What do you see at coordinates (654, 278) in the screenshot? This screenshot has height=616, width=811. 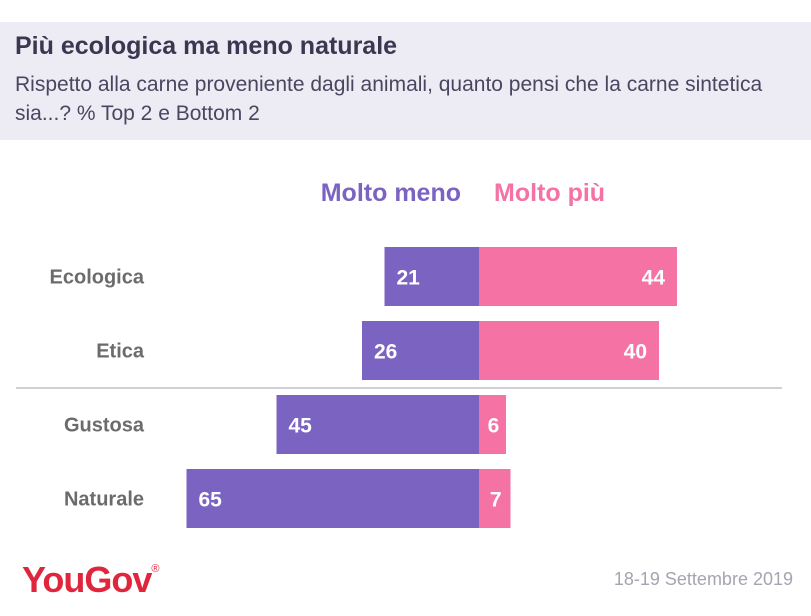 I see `value-label-molto-piu-ecologica: 44` at bounding box center [654, 278].